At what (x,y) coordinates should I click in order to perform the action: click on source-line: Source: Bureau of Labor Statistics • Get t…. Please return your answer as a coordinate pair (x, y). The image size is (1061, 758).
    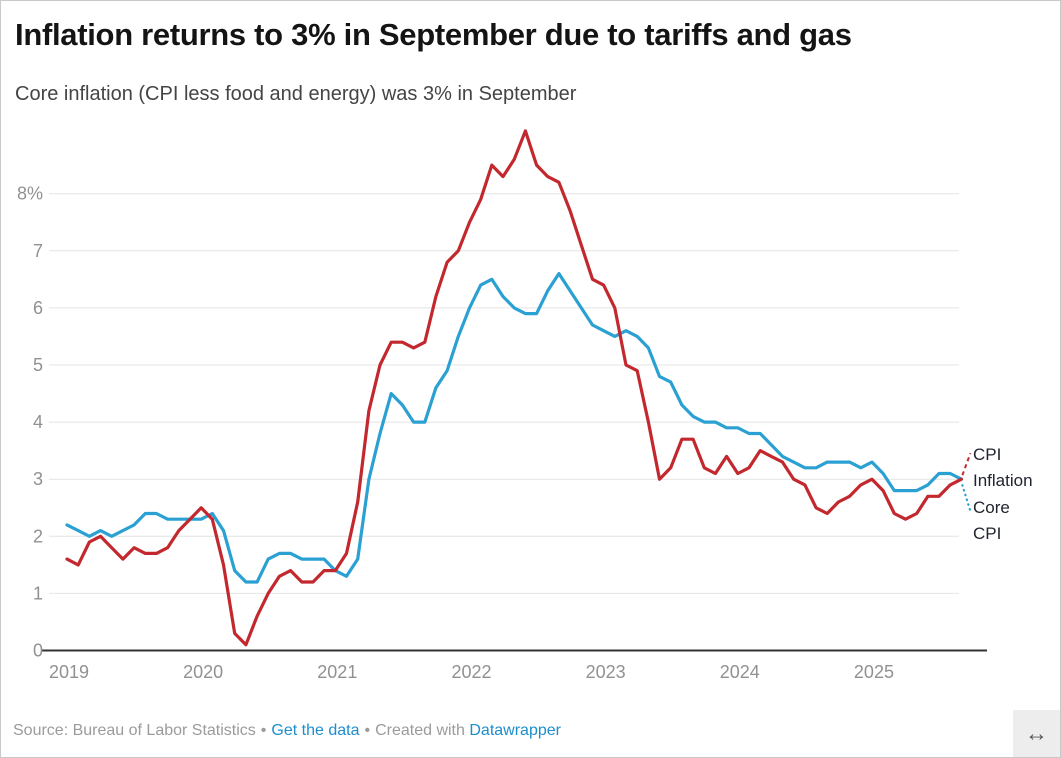
    Looking at the image, I should click on (506, 731).